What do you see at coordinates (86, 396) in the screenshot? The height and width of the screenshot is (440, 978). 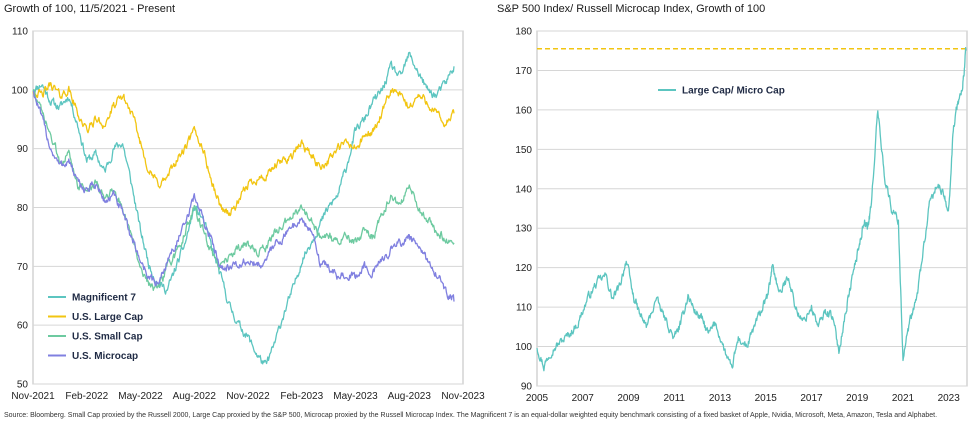 I see `x-tick-label-feb-2022: Feb-2022` at bounding box center [86, 396].